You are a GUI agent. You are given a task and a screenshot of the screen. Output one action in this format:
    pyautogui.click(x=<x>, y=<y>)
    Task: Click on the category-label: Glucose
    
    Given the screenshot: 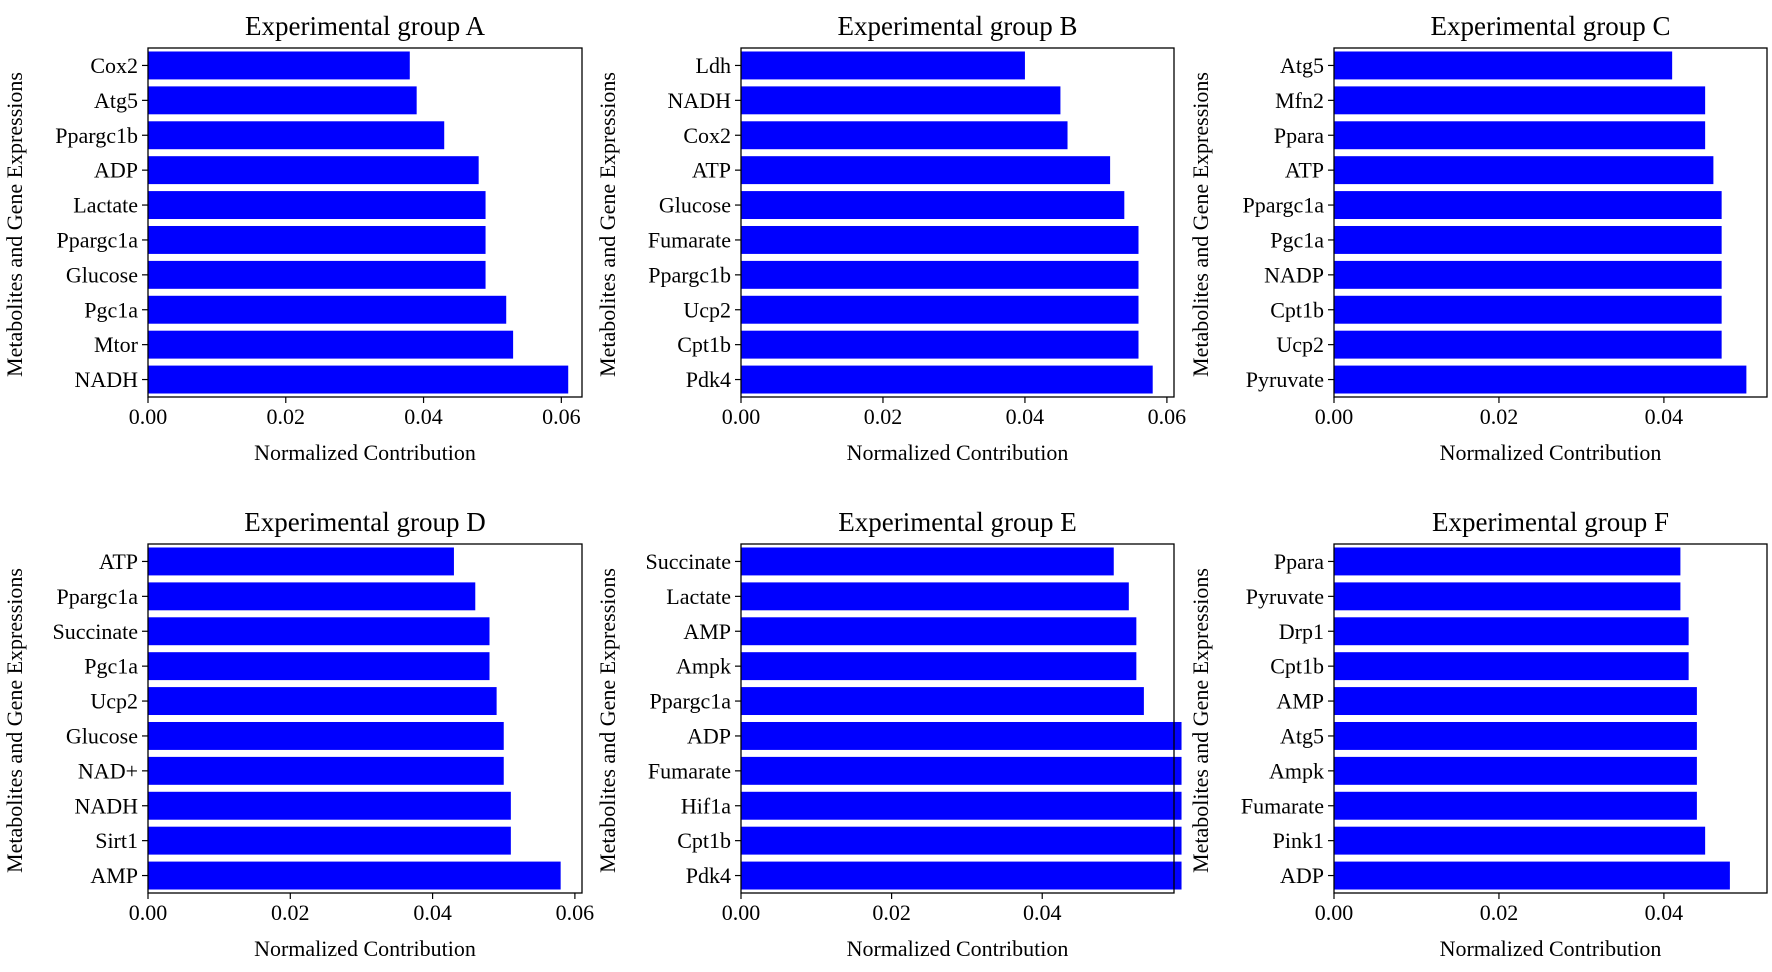 What is the action you would take?
    pyautogui.click(x=695, y=205)
    